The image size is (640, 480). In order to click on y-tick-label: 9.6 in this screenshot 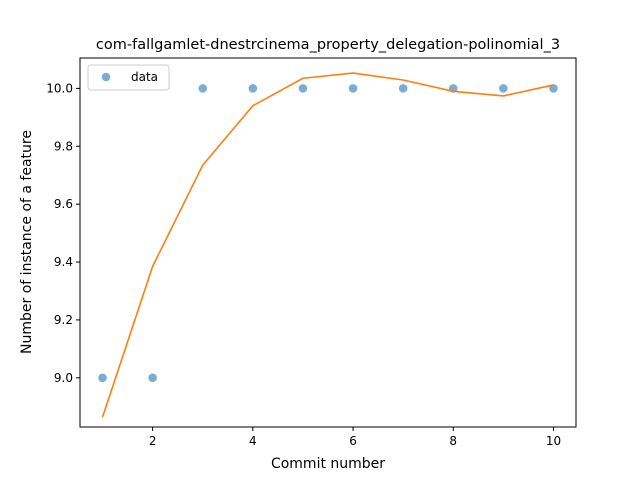, I will do `click(63, 204)`.